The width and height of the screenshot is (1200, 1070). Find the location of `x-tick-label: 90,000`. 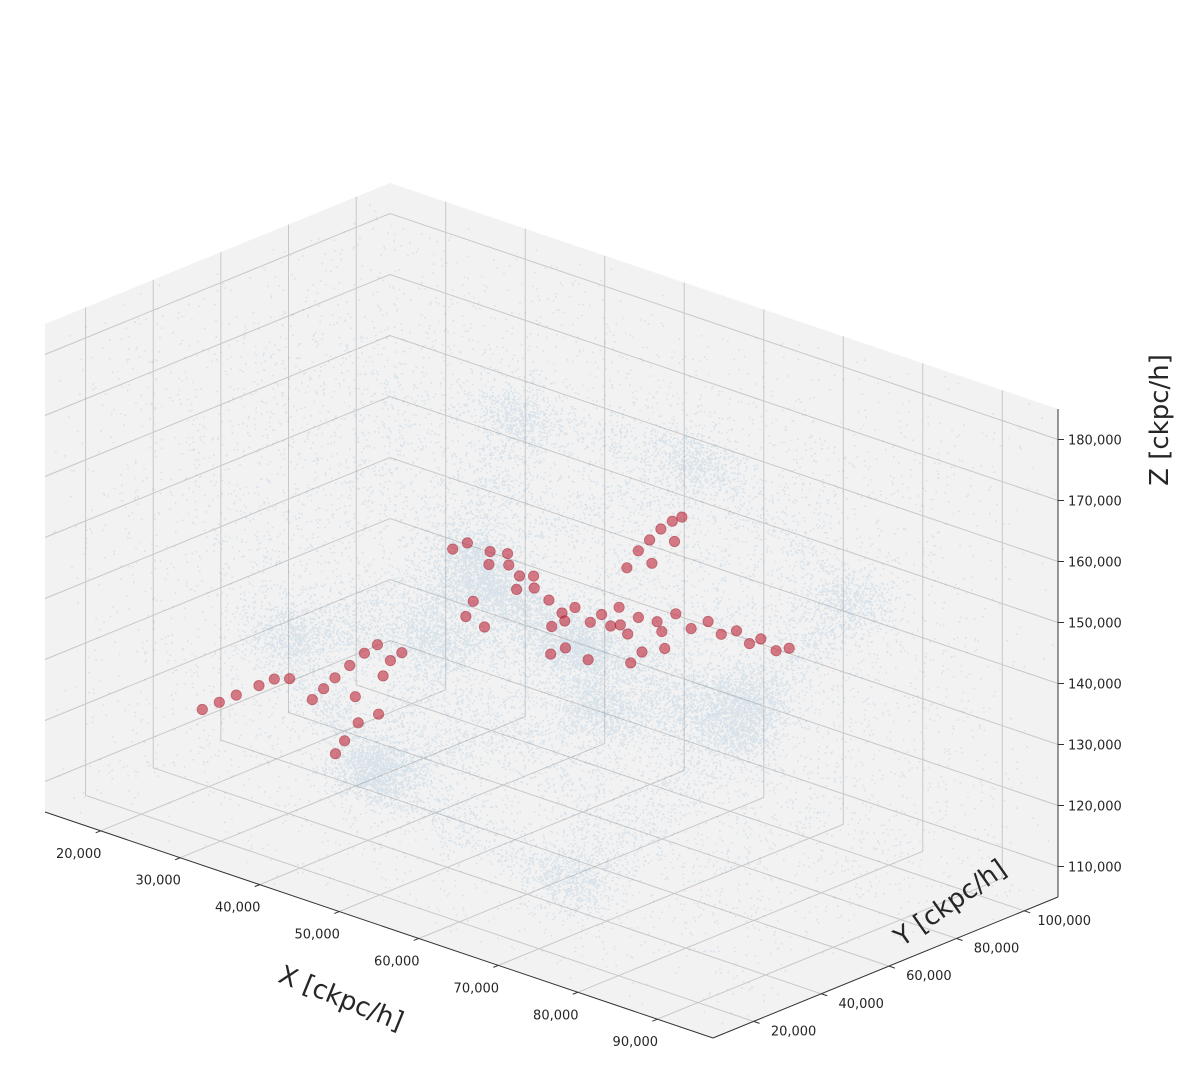

x-tick-label: 90,000 is located at coordinates (636, 1042).